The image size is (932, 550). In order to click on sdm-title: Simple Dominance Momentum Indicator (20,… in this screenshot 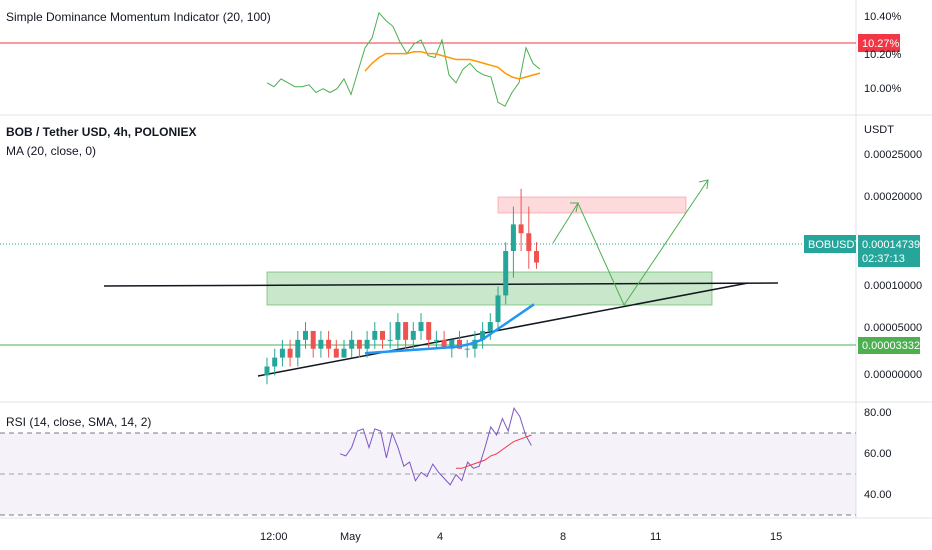, I will do `click(138, 17)`.